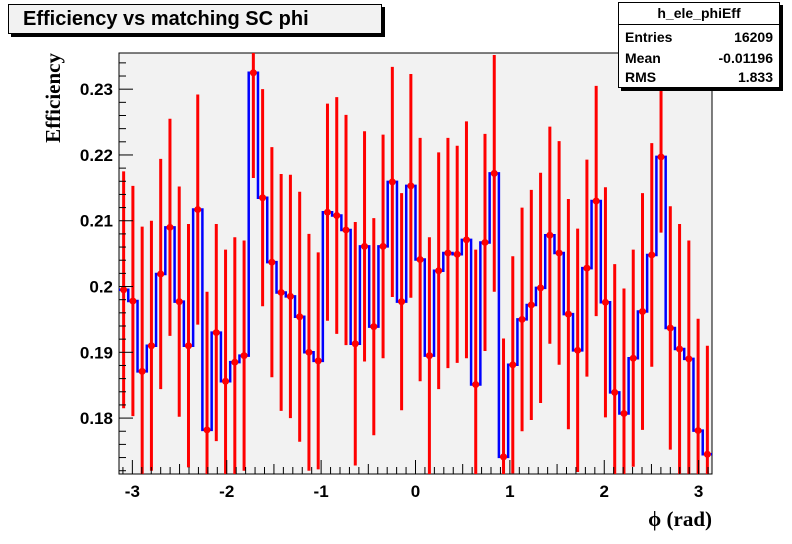  What do you see at coordinates (96, 89) in the screenshot?
I see `y-tick-label: 0.23` at bounding box center [96, 89].